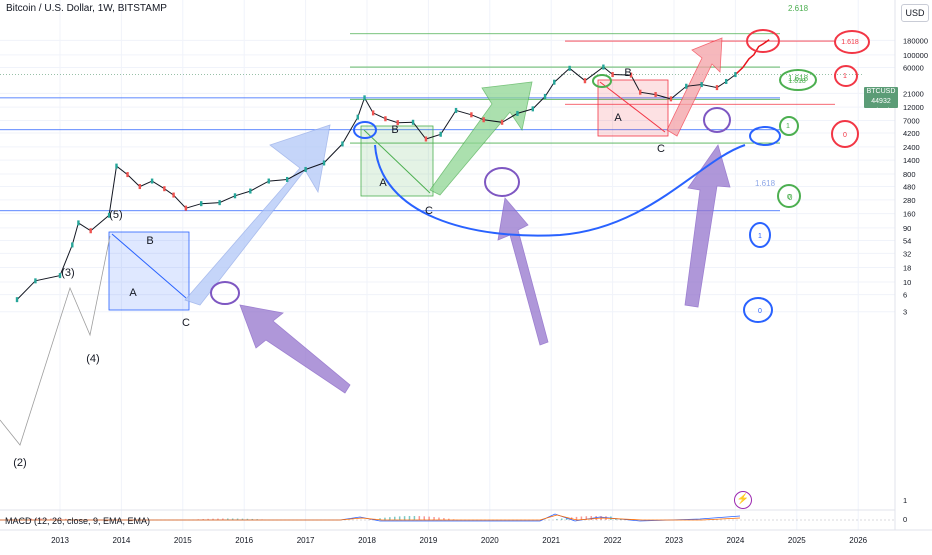 This screenshot has width=932, height=555. I want to click on arrow-purple-2023, so click(707, 226).